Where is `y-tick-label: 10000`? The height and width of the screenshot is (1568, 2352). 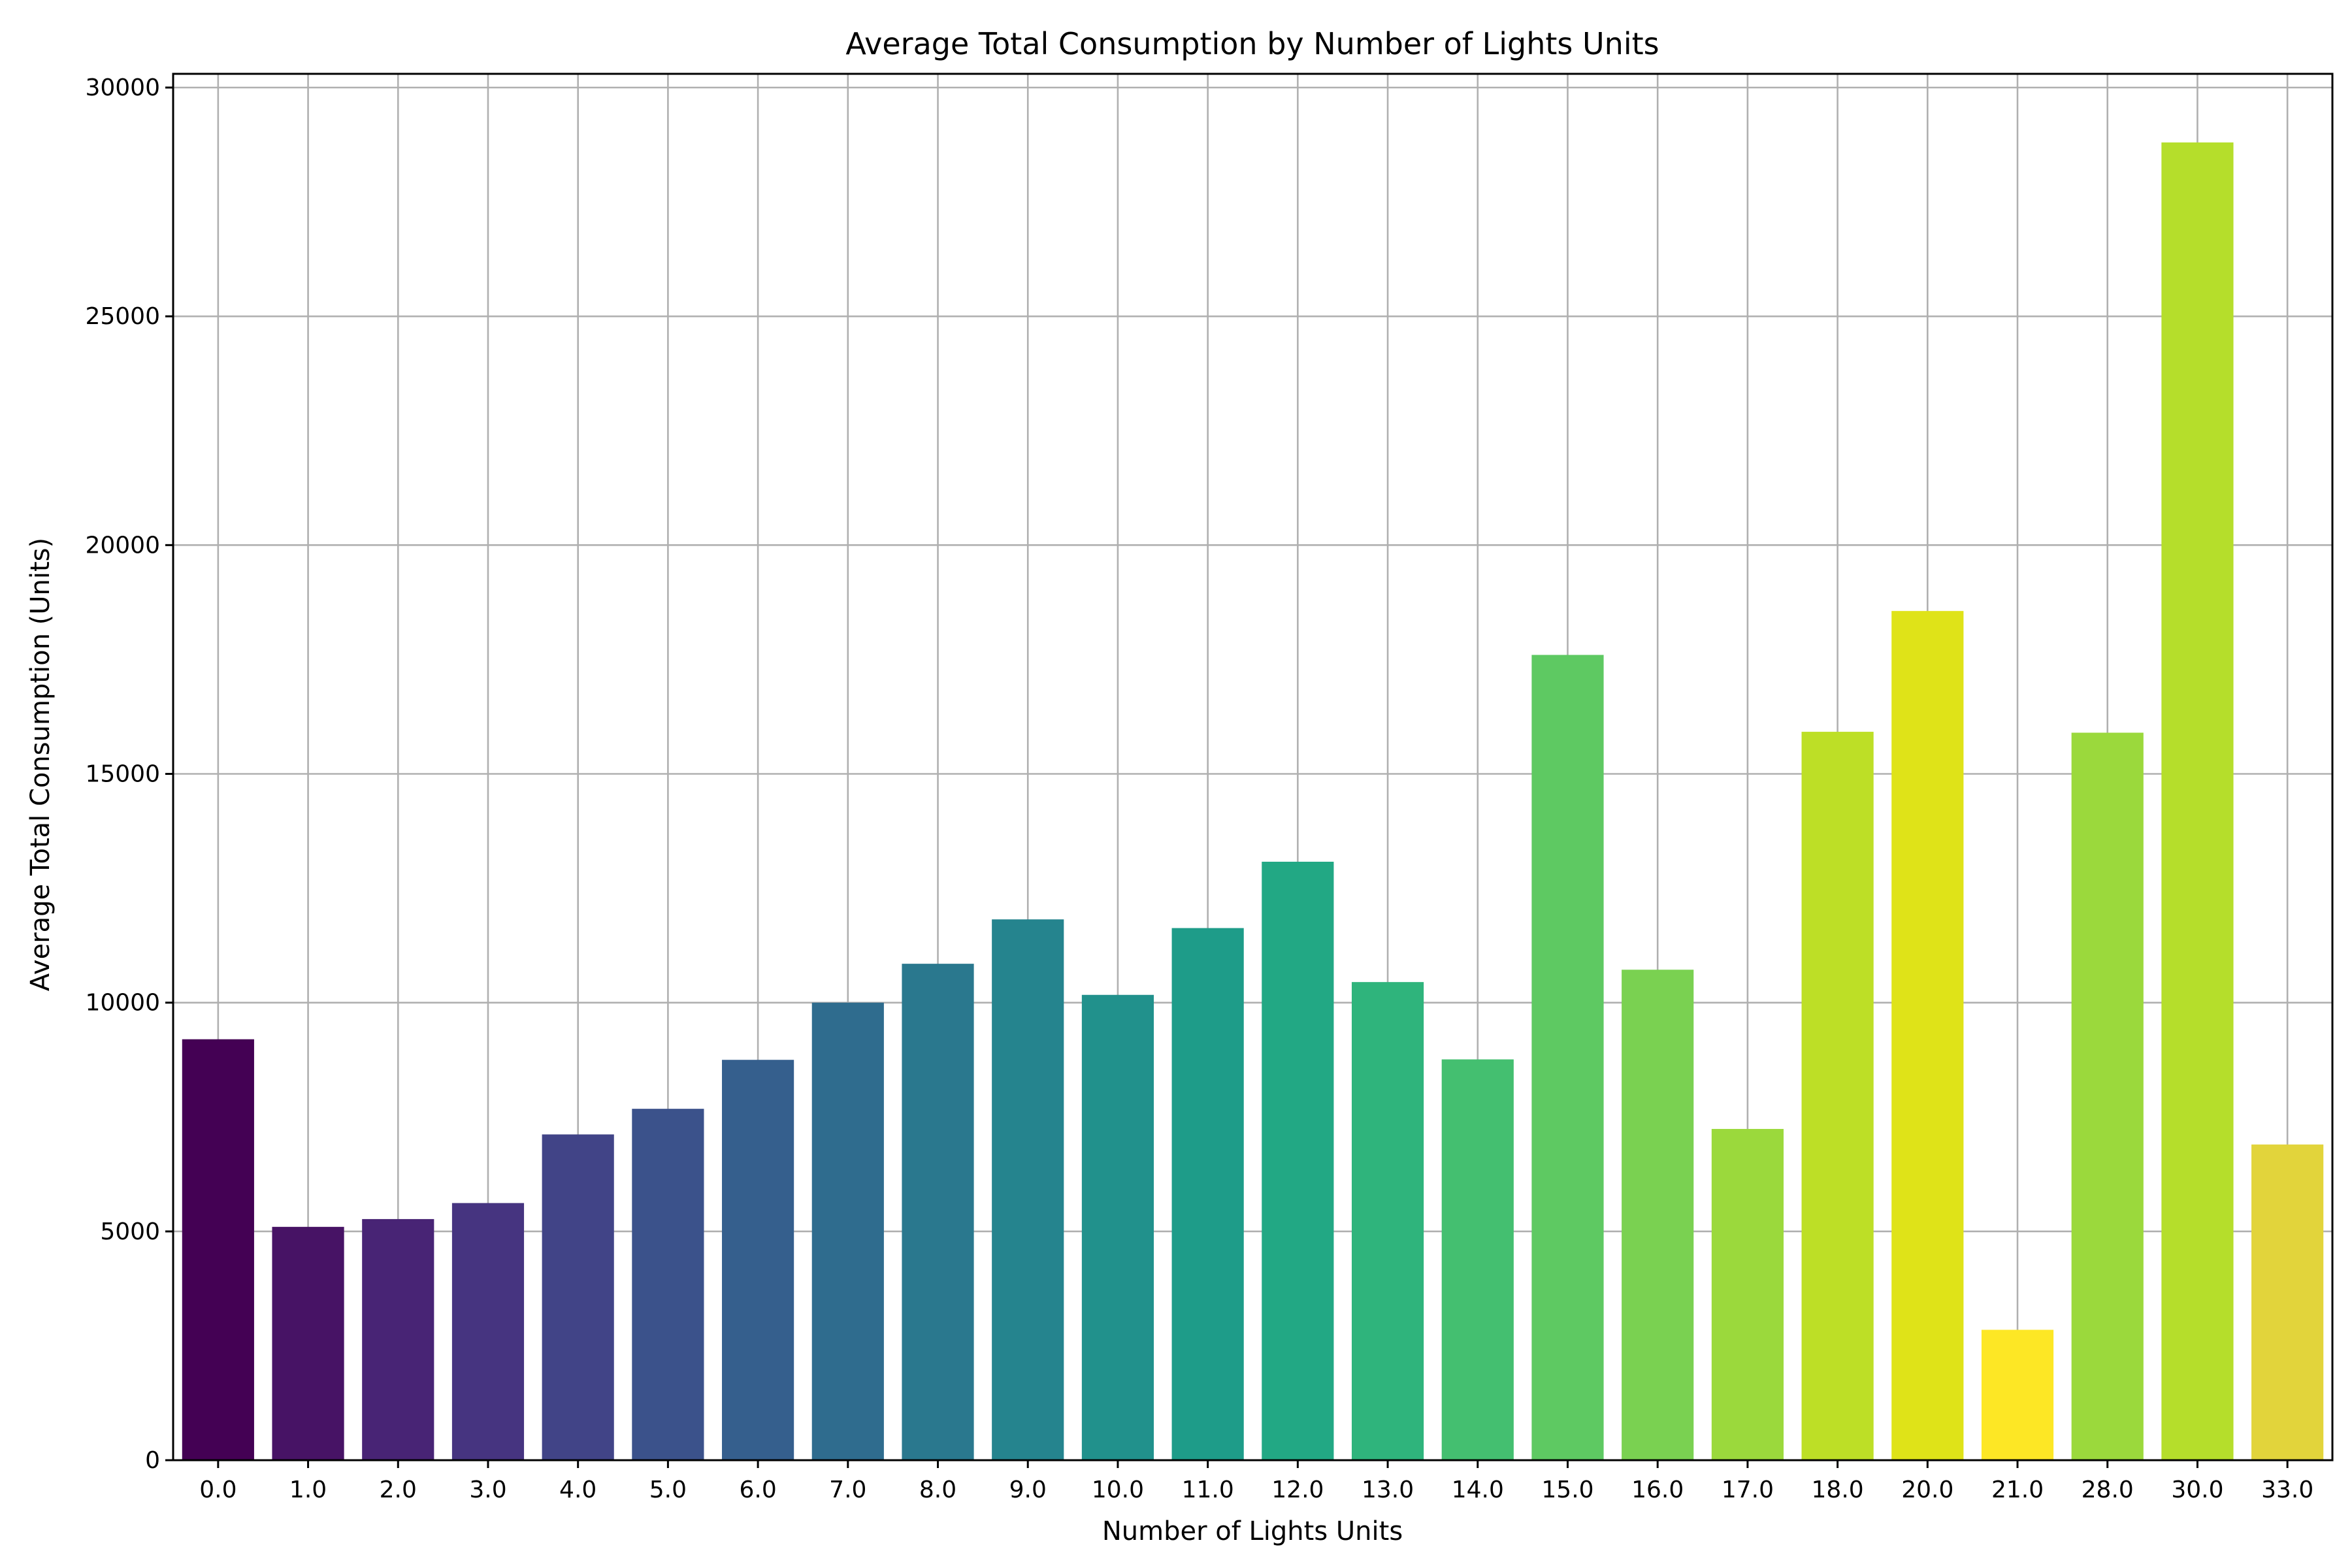 y-tick-label: 10000 is located at coordinates (122, 1003).